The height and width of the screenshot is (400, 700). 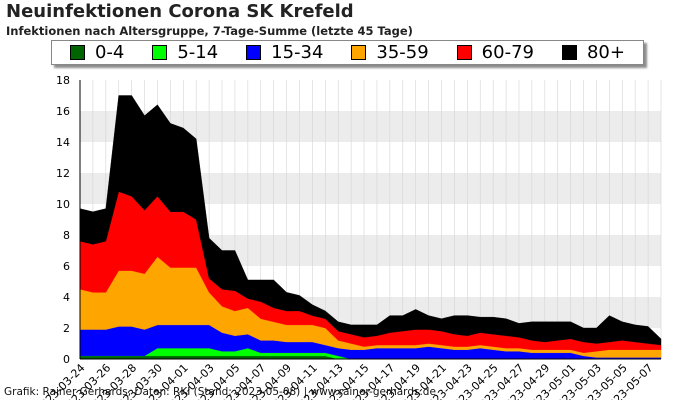 What do you see at coordinates (63, 173) in the screenshot?
I see `y-tick-label: 12` at bounding box center [63, 173].